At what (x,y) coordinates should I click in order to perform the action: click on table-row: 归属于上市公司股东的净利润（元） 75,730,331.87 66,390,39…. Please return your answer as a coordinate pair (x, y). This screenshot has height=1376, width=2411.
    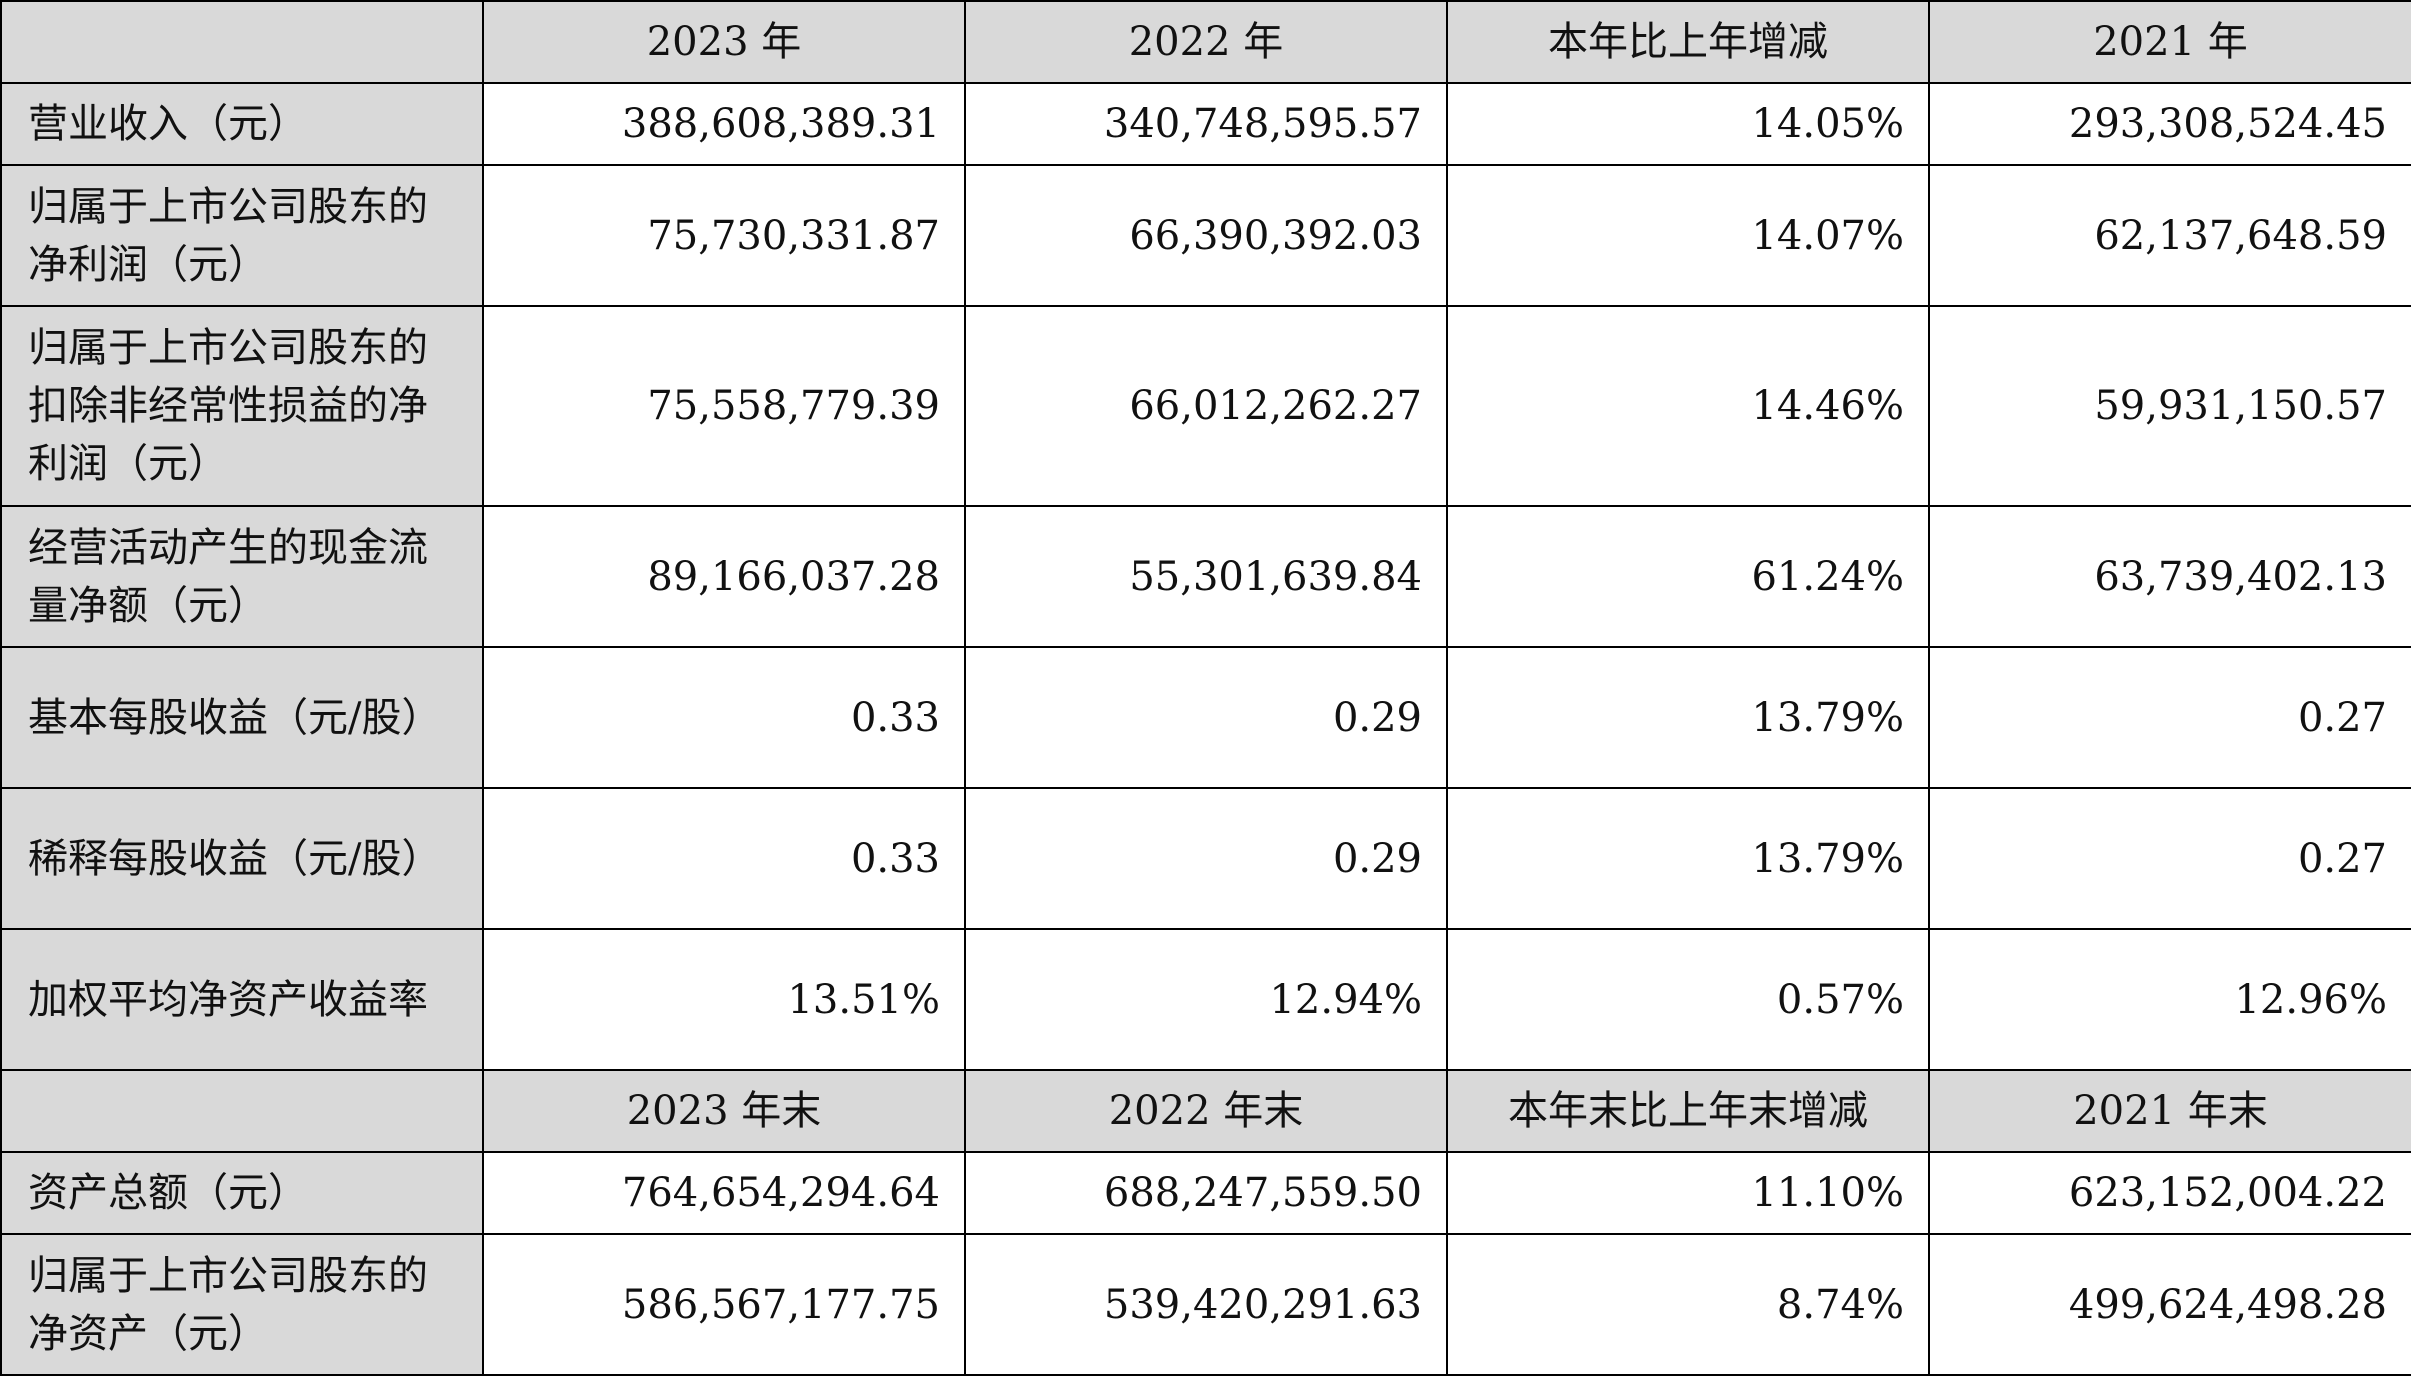
    Looking at the image, I should click on (1205, 235).